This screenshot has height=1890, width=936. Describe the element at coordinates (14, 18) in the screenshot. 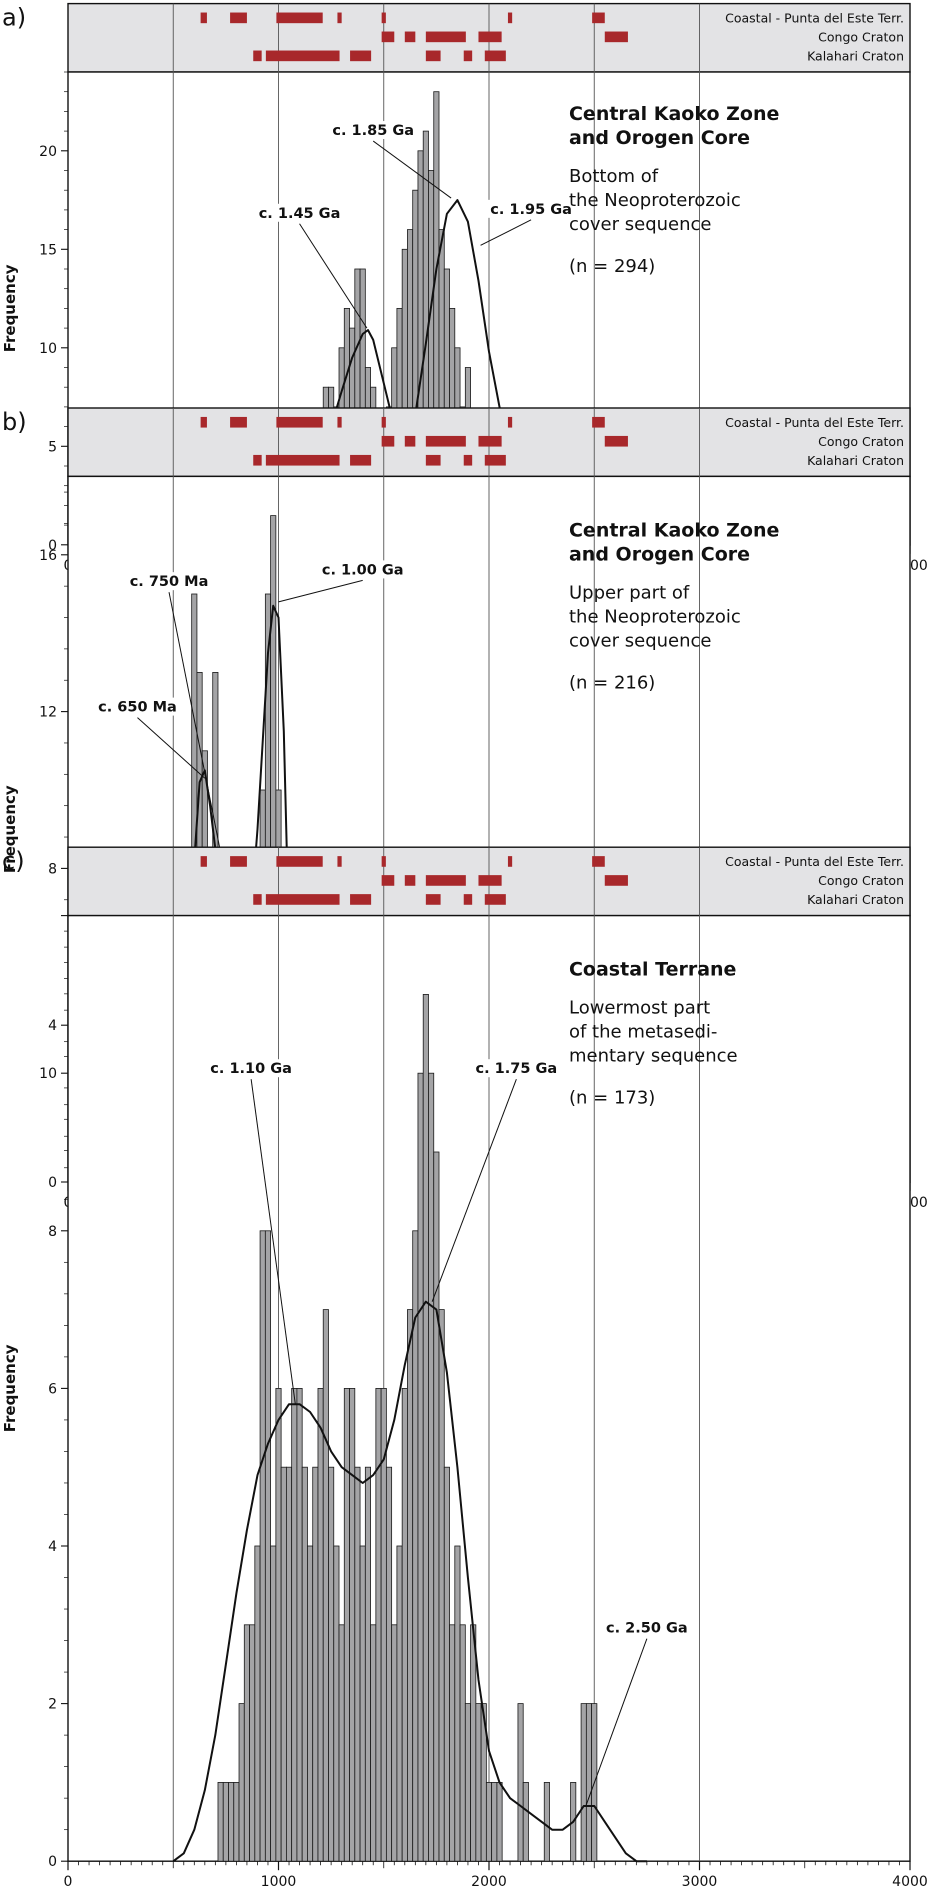

I see `panel-label: a)` at that location.